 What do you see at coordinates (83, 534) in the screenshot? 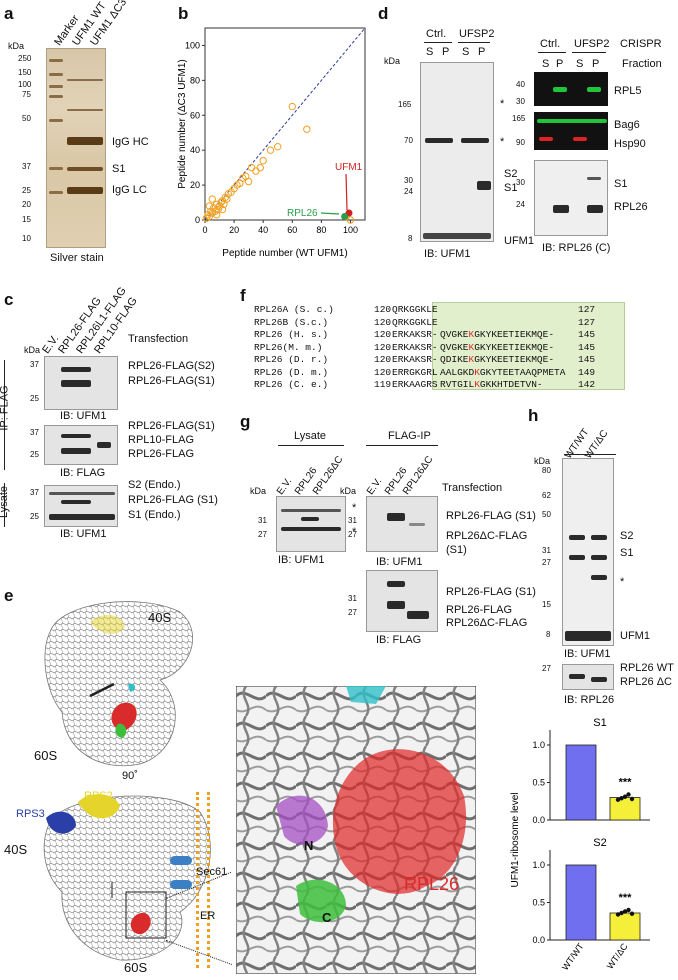
I see `ib-ufm1-c3: IB: UFM1` at bounding box center [83, 534].